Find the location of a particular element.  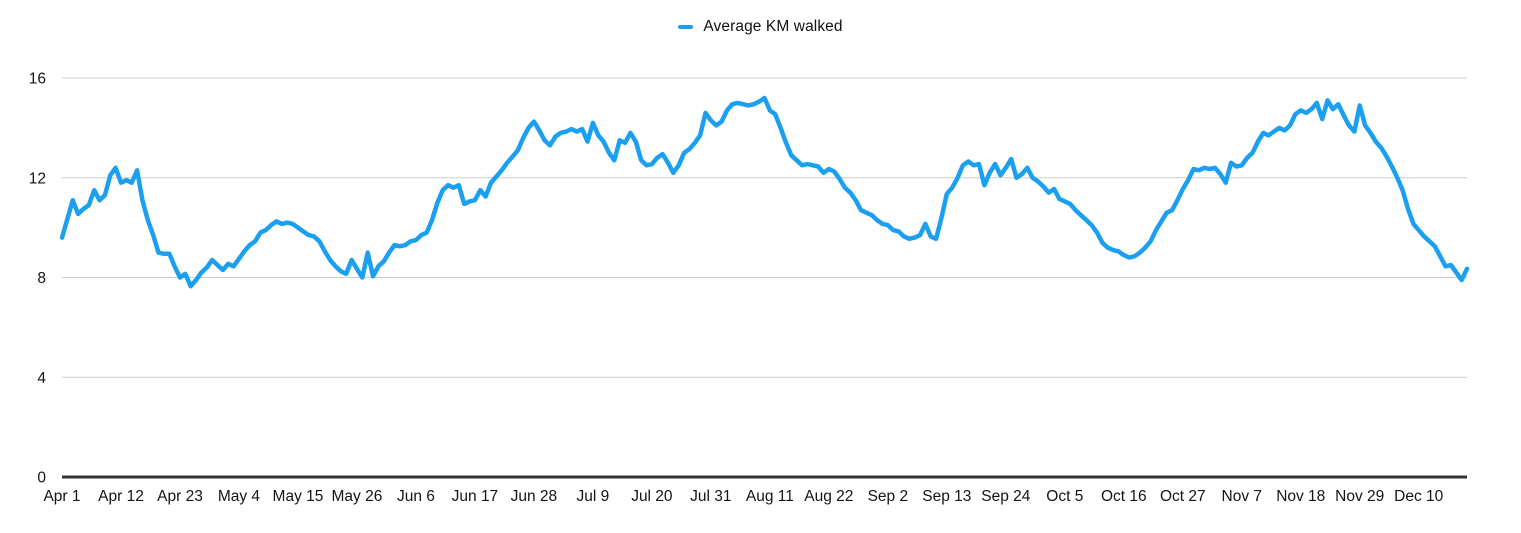

x-tick-label: Oct 16 is located at coordinates (1124, 496).